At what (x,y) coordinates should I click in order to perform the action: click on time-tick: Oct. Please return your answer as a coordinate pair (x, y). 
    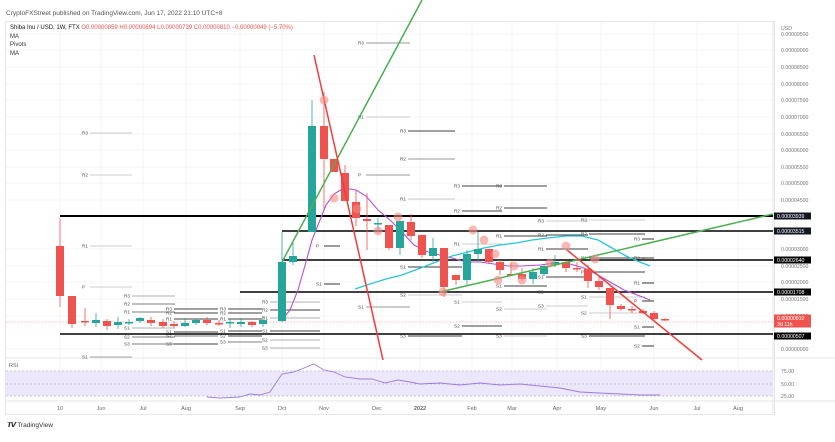
    Looking at the image, I should click on (282, 409).